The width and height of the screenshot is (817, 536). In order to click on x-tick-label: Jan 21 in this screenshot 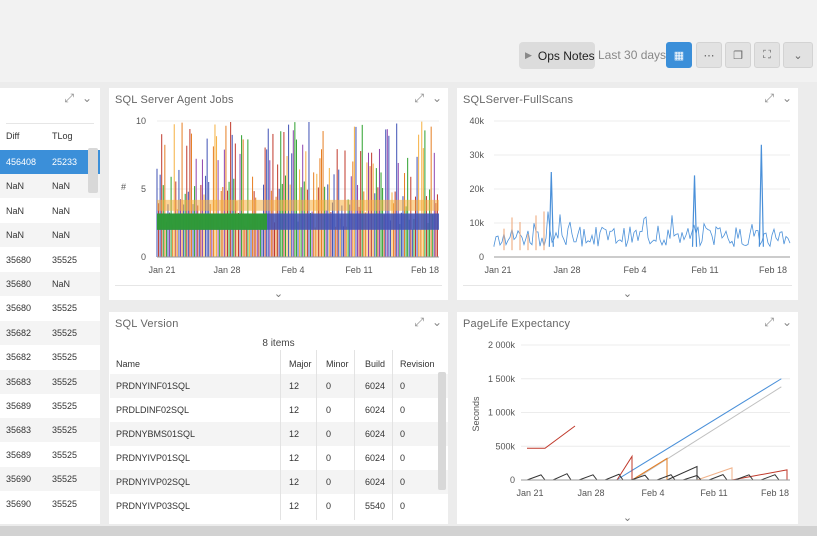, I will do `click(497, 270)`.